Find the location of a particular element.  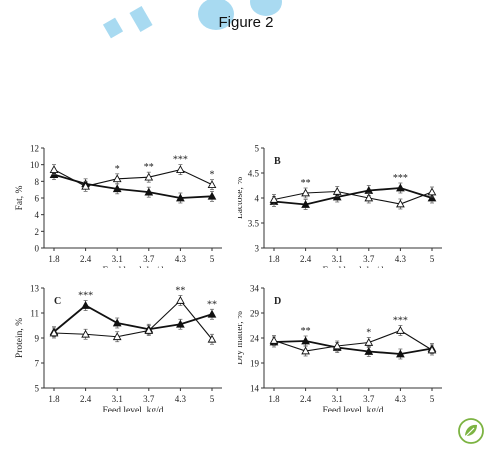

y-axis-label: Protein, % is located at coordinates (20, 338).